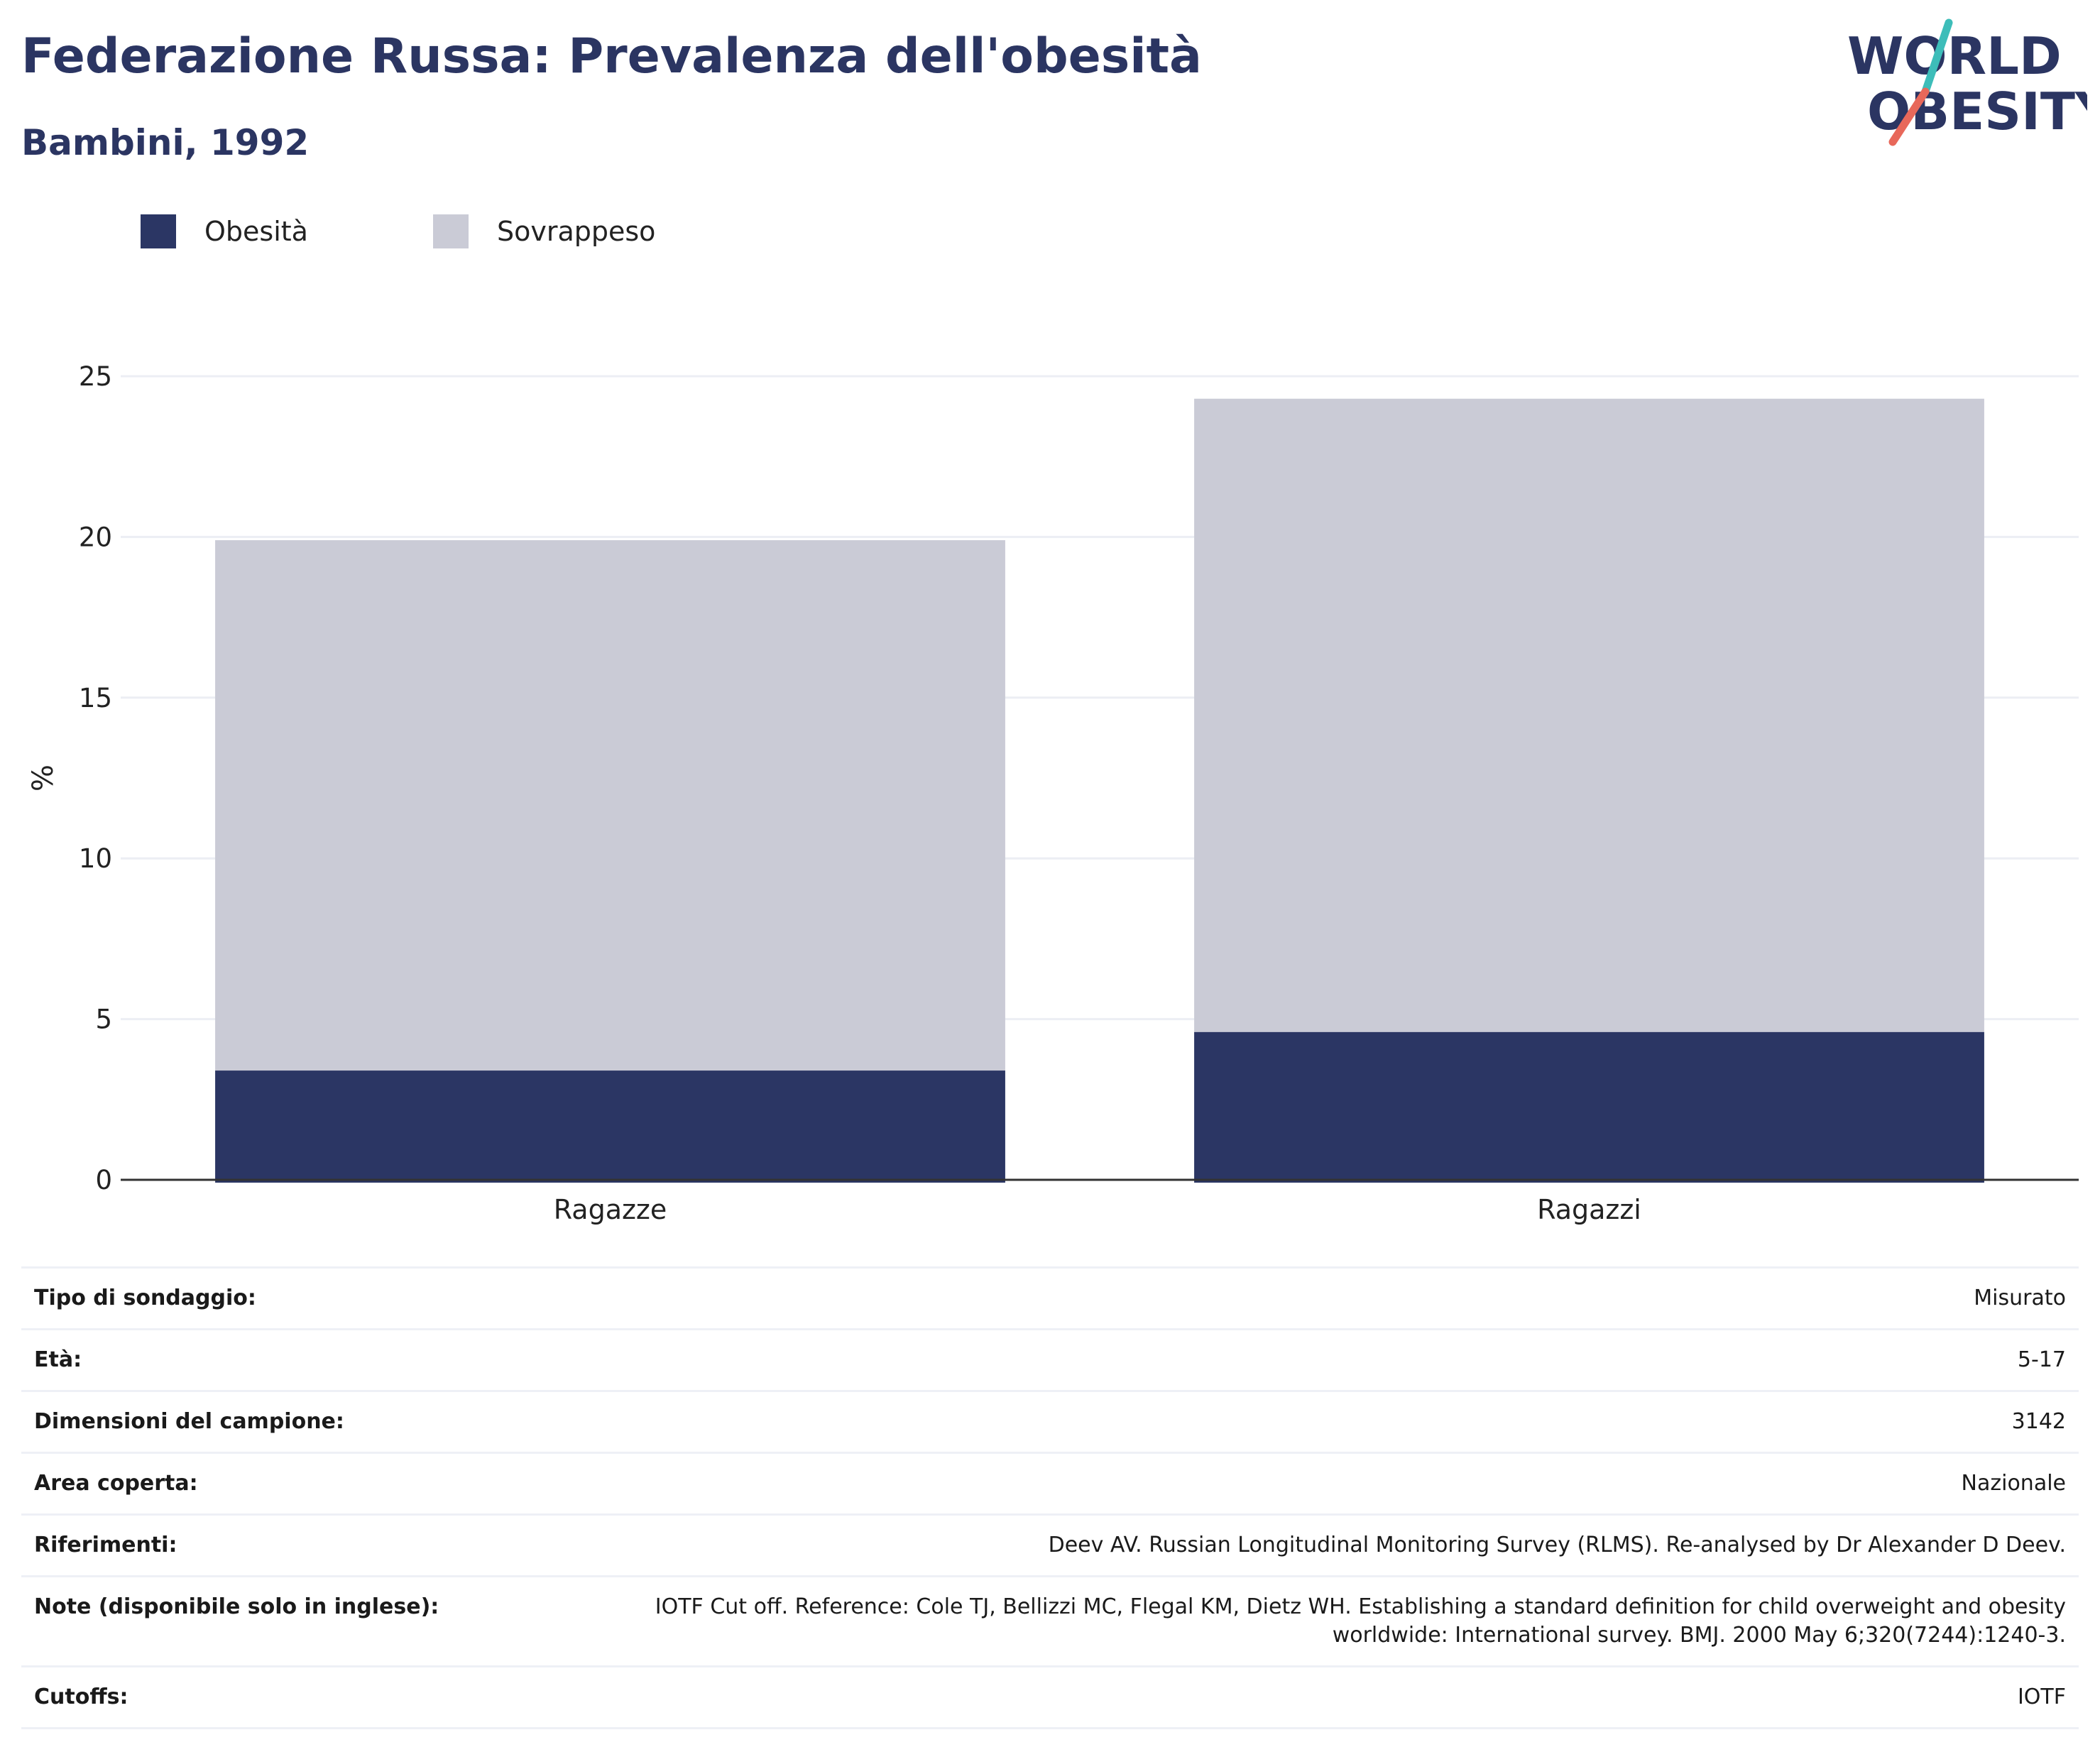 The width and height of the screenshot is (2100, 1747). What do you see at coordinates (256, 231) in the screenshot?
I see `legend-label-obesity: Obesità` at bounding box center [256, 231].